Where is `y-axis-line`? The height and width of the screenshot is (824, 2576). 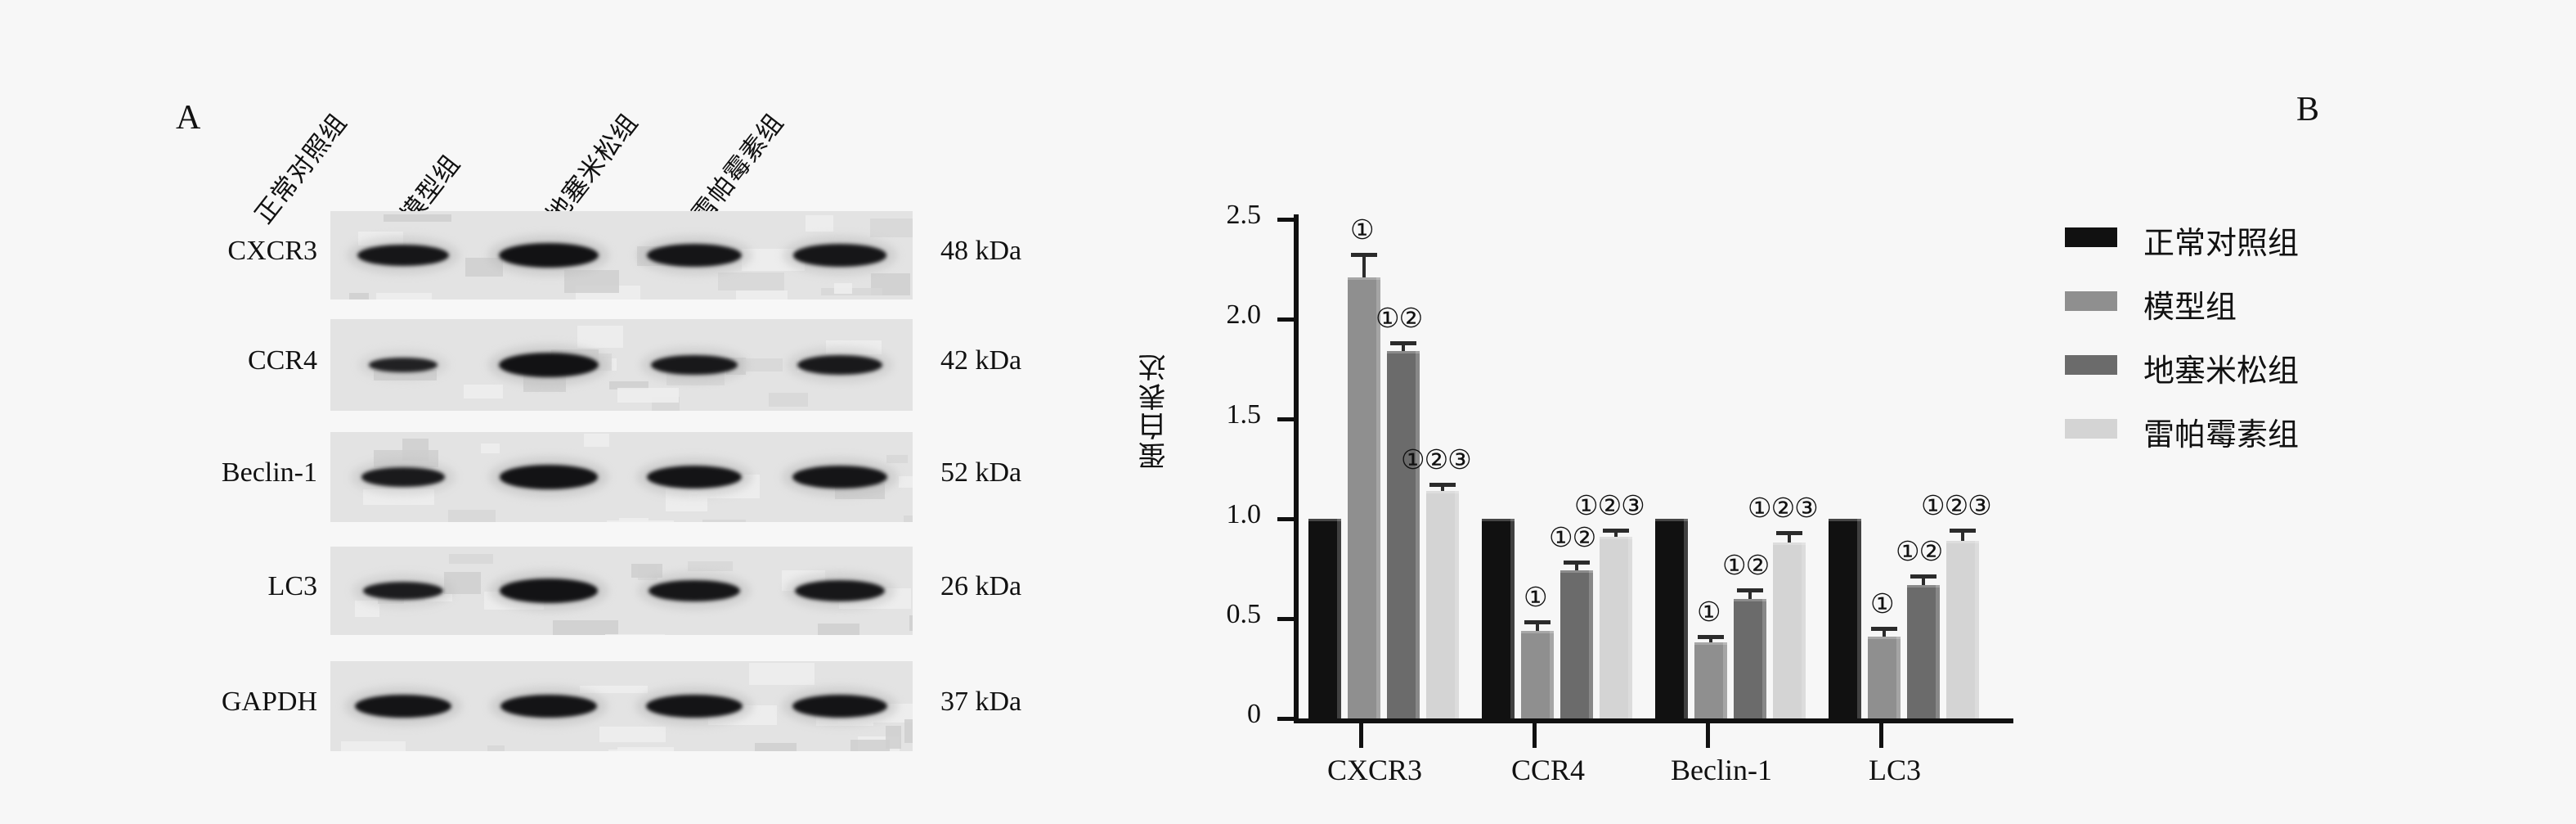
y-axis-line is located at coordinates (1297, 468).